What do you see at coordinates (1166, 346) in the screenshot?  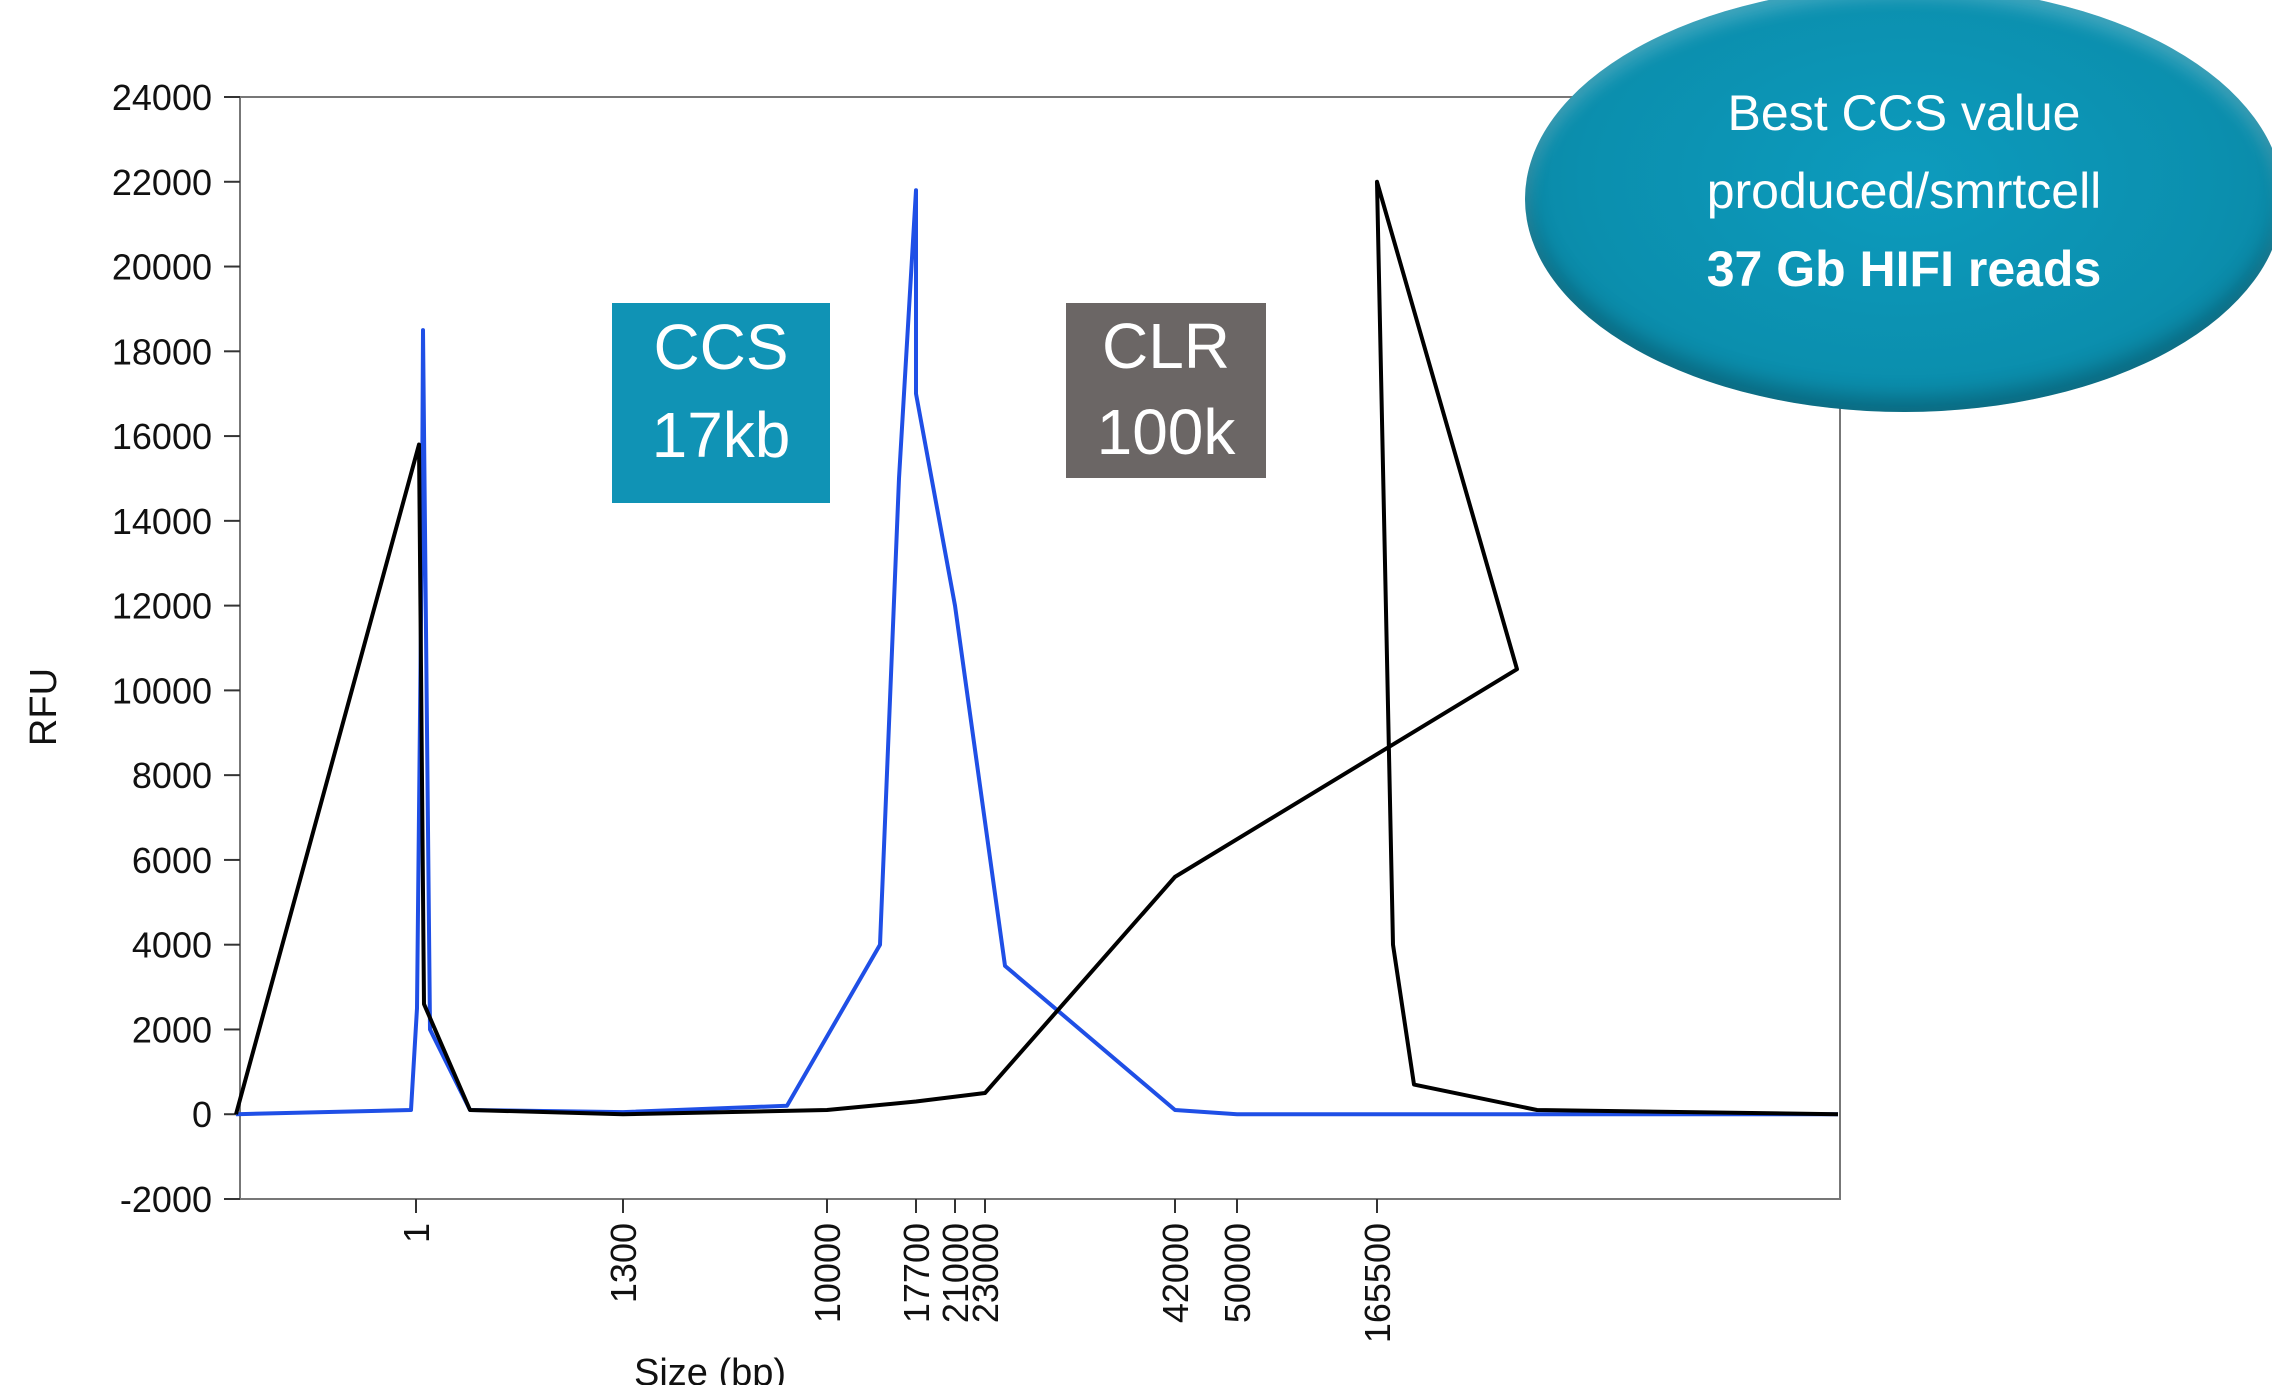 I see `clr-label-line1: CLR` at bounding box center [1166, 346].